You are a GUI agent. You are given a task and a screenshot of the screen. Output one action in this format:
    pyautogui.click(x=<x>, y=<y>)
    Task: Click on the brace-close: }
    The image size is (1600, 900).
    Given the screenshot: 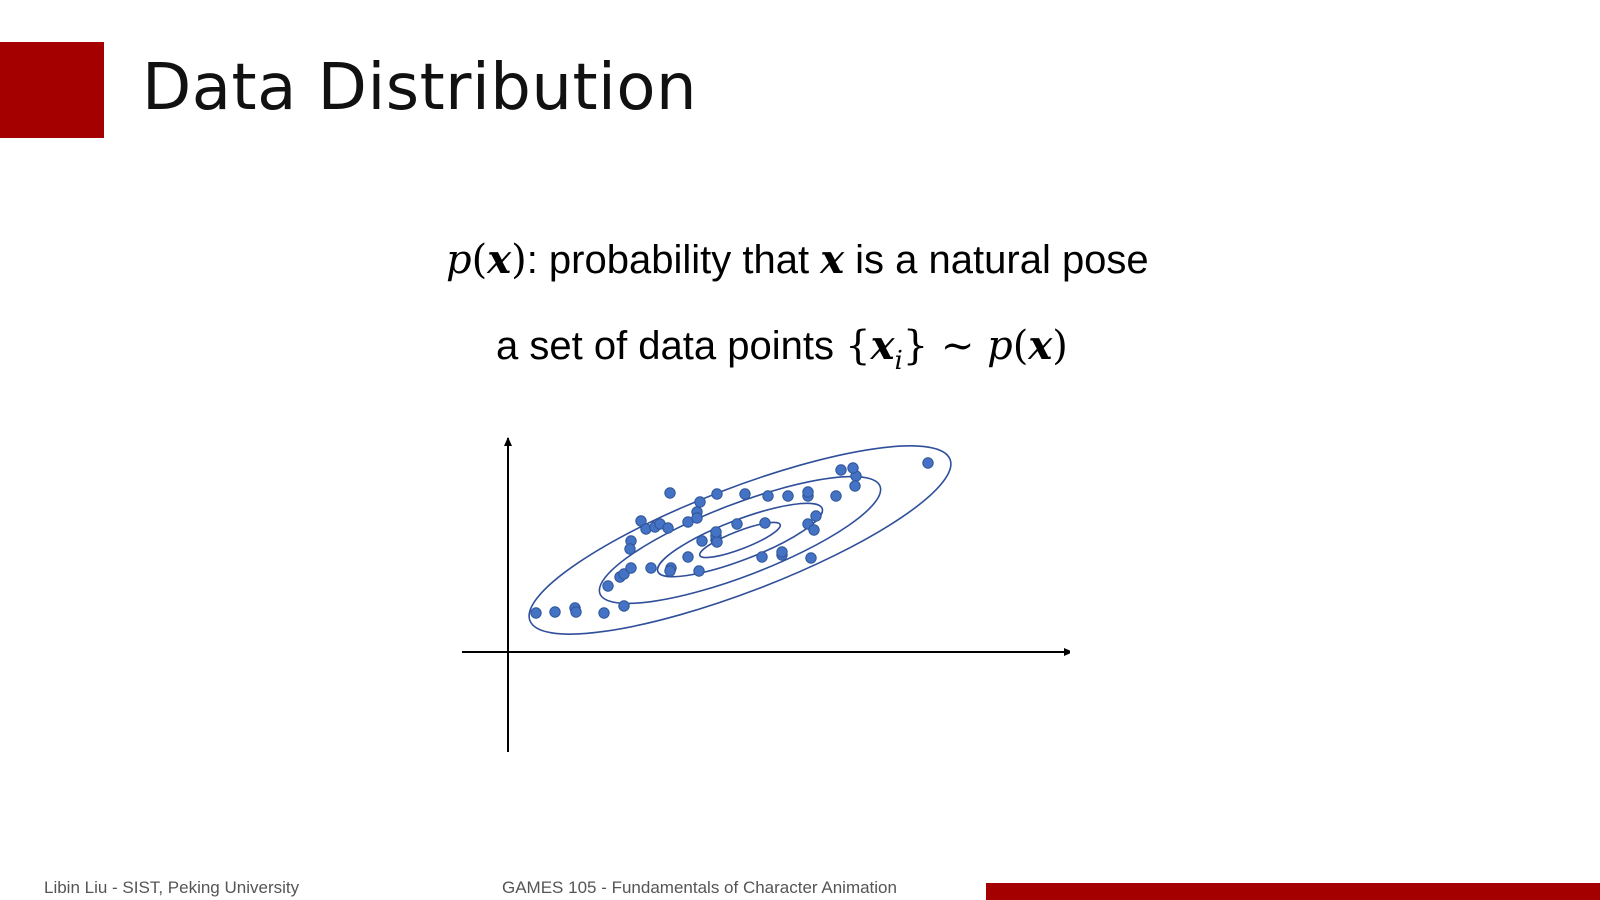 What is the action you would take?
    pyautogui.click(x=915, y=346)
    